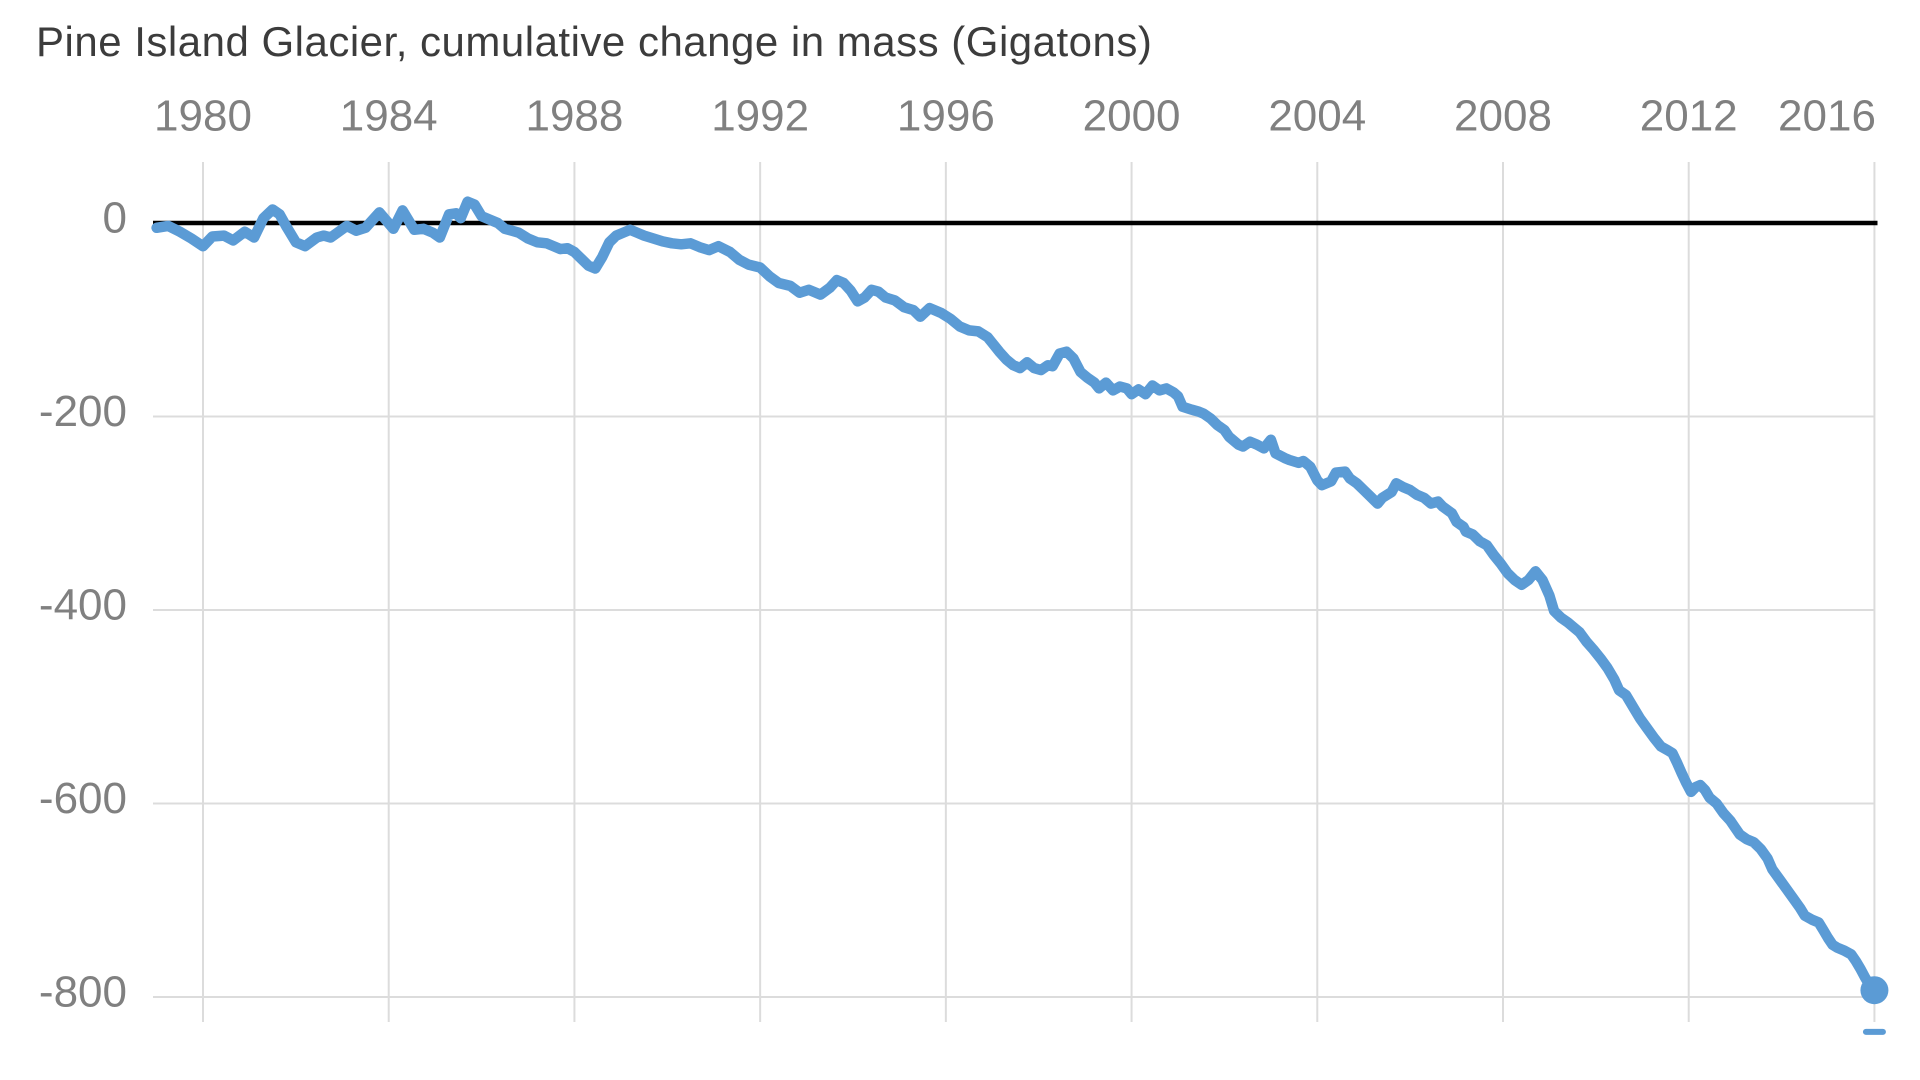 Image resolution: width=1920 pixels, height=1080 pixels. I want to click on y-tick-label: -200, so click(83, 411).